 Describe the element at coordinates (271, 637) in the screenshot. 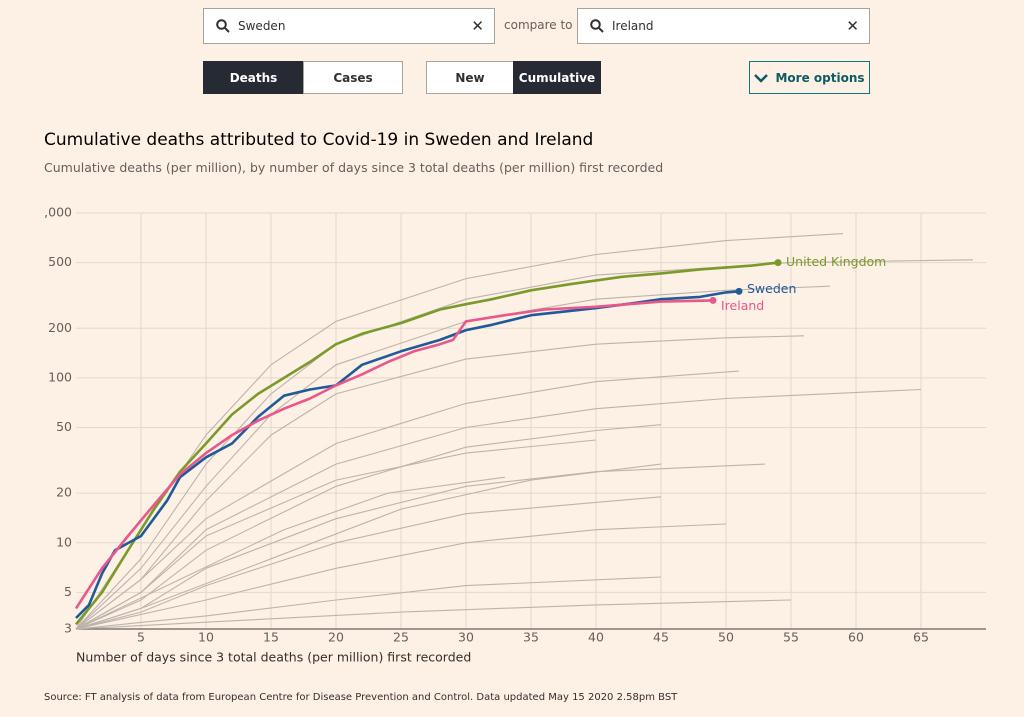

I see `x-tick-label: 15` at that location.